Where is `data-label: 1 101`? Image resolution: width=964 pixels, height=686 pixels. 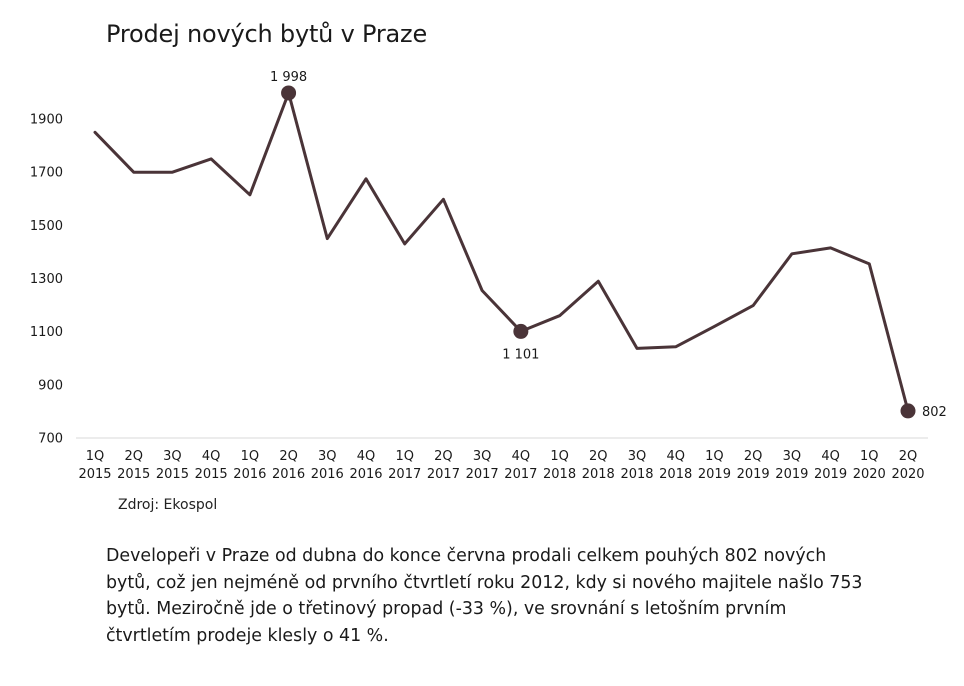
data-label: 1 101 is located at coordinates (520, 354).